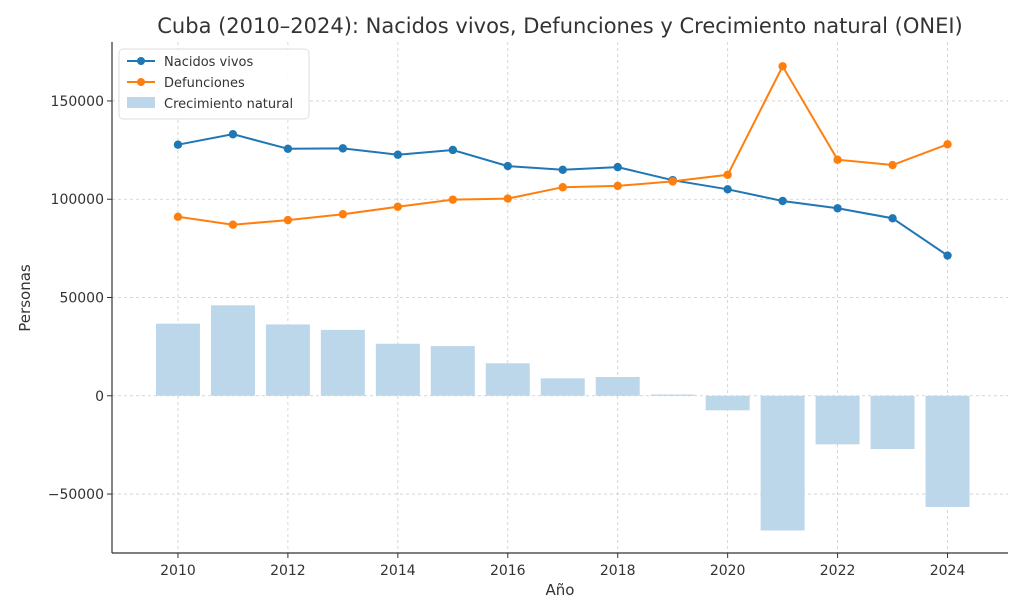 The image size is (1024, 614). Describe the element at coordinates (728, 571) in the screenshot. I see `x-tick-label: 2020` at that location.